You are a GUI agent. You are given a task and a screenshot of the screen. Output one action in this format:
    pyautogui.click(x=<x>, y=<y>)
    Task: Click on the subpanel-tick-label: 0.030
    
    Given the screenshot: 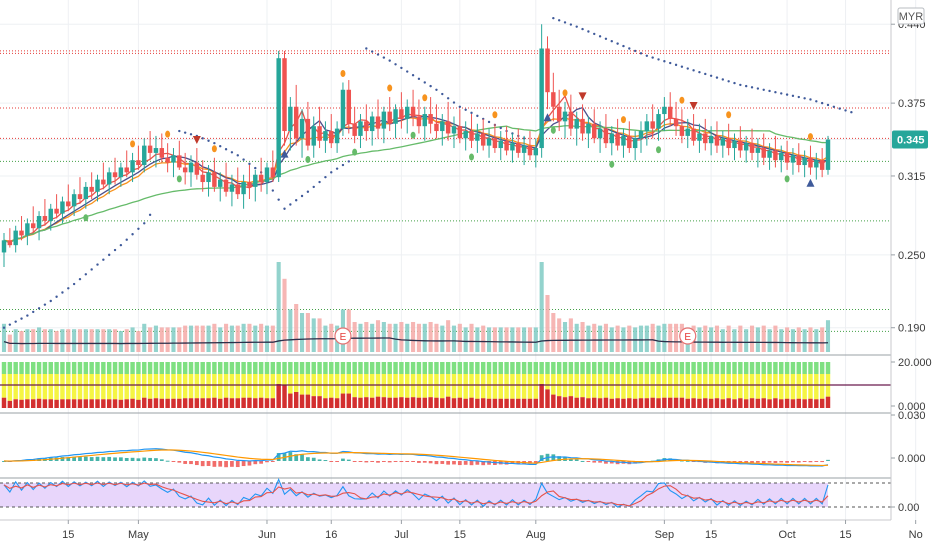 What is the action you would take?
    pyautogui.click(x=912, y=416)
    